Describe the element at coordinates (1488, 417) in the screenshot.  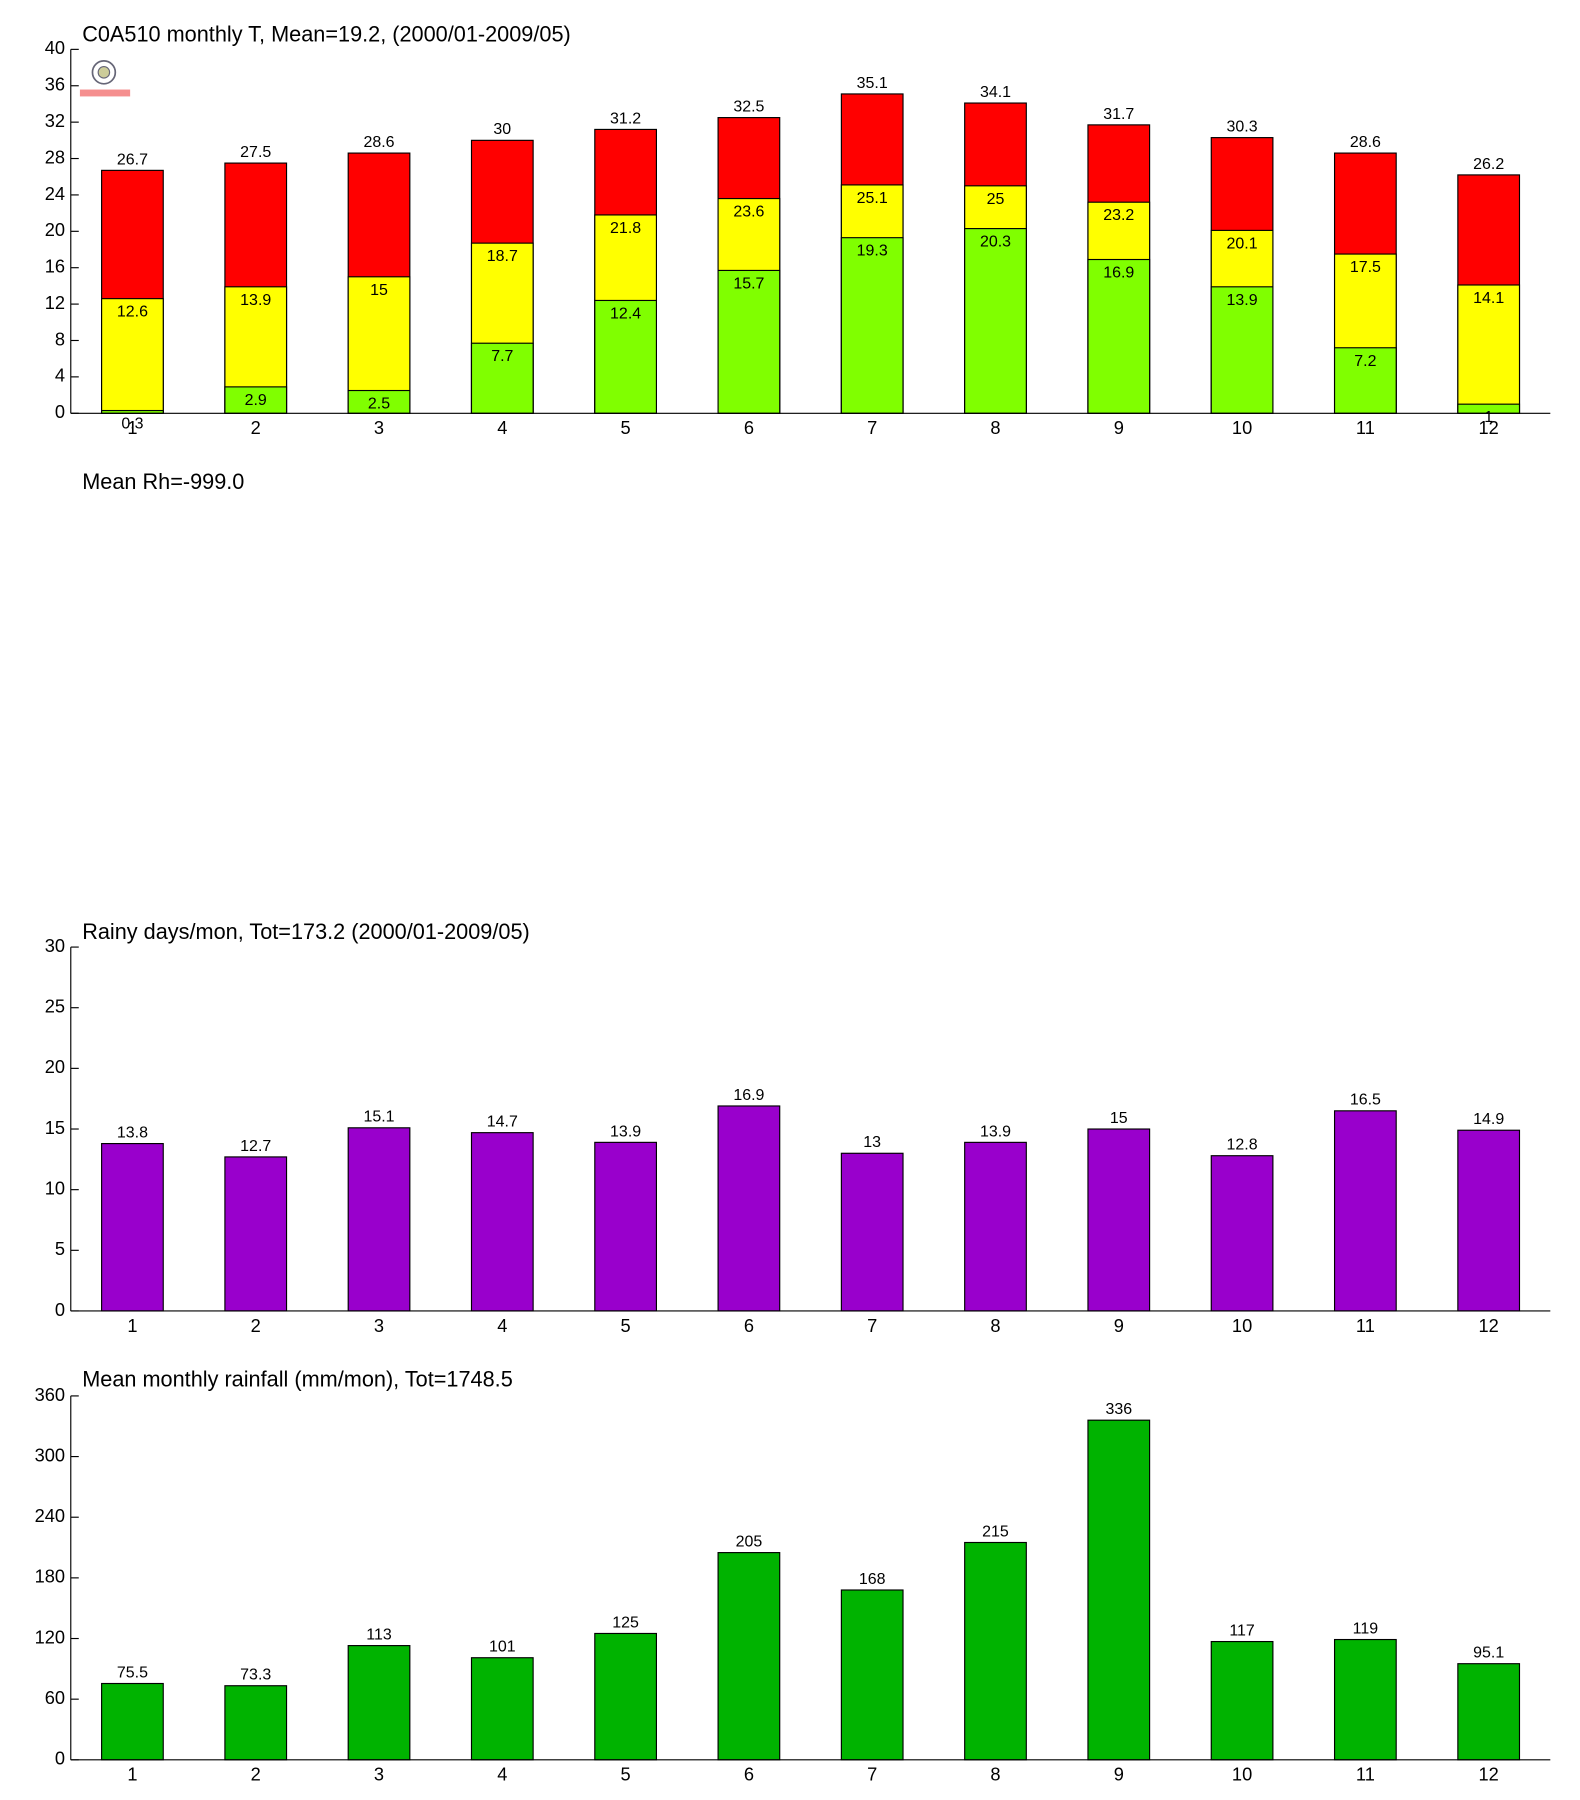
I see `value-label: 1` at that location.